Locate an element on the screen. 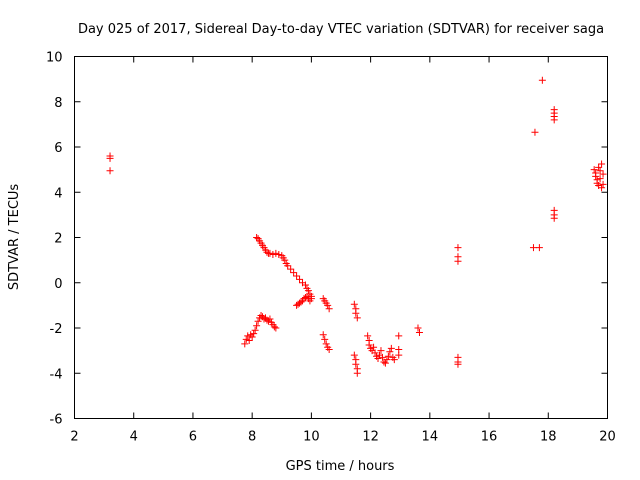 This screenshot has width=640, height=480. x-tick-label: 4 is located at coordinates (134, 437).